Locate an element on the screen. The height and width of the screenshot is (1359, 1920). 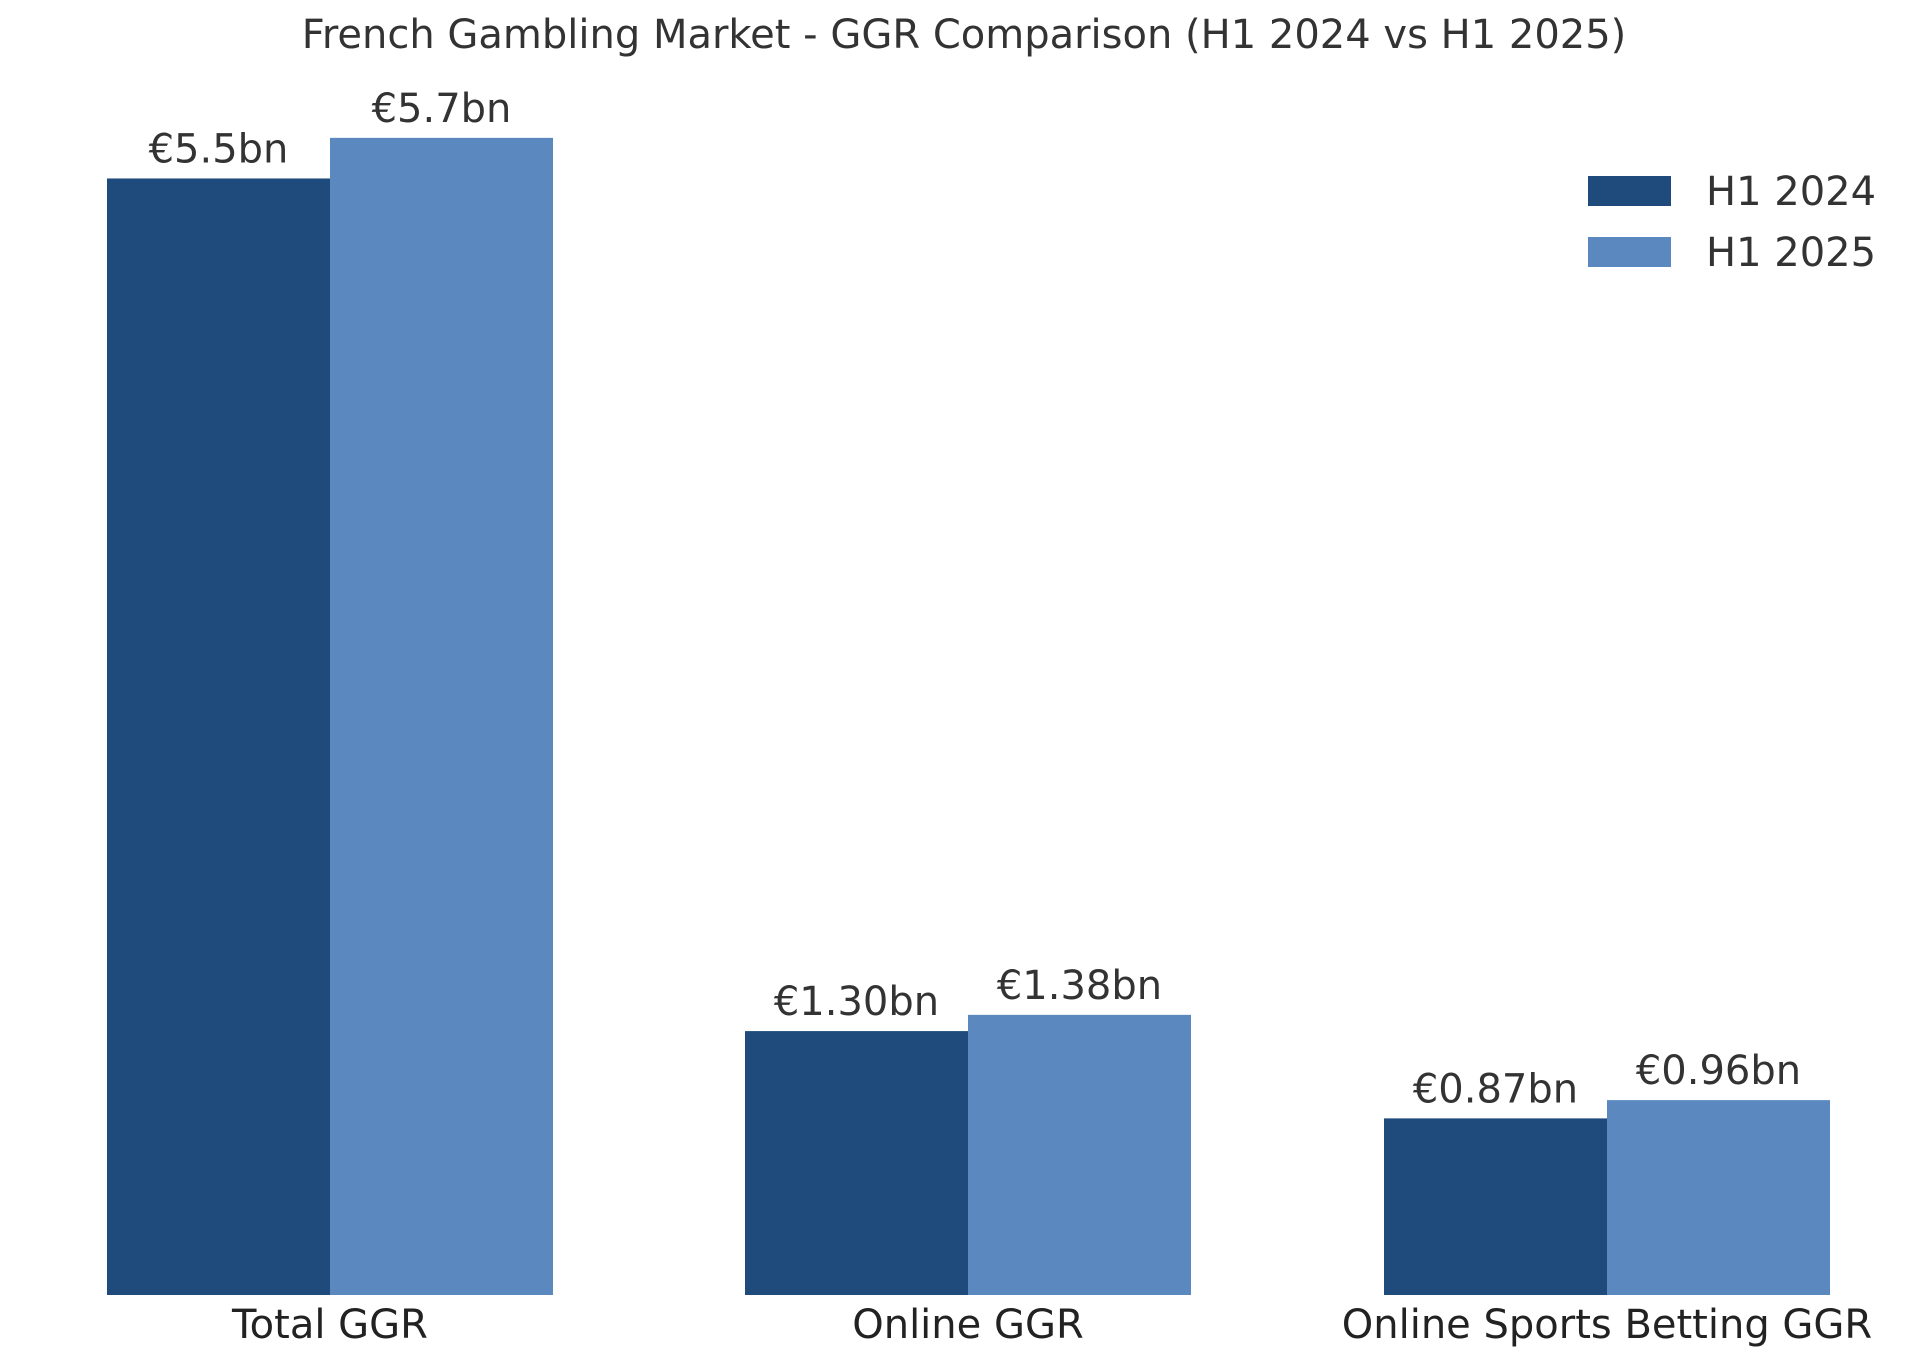
legend-label-h1-2025: H1 2025 is located at coordinates (1791, 253).